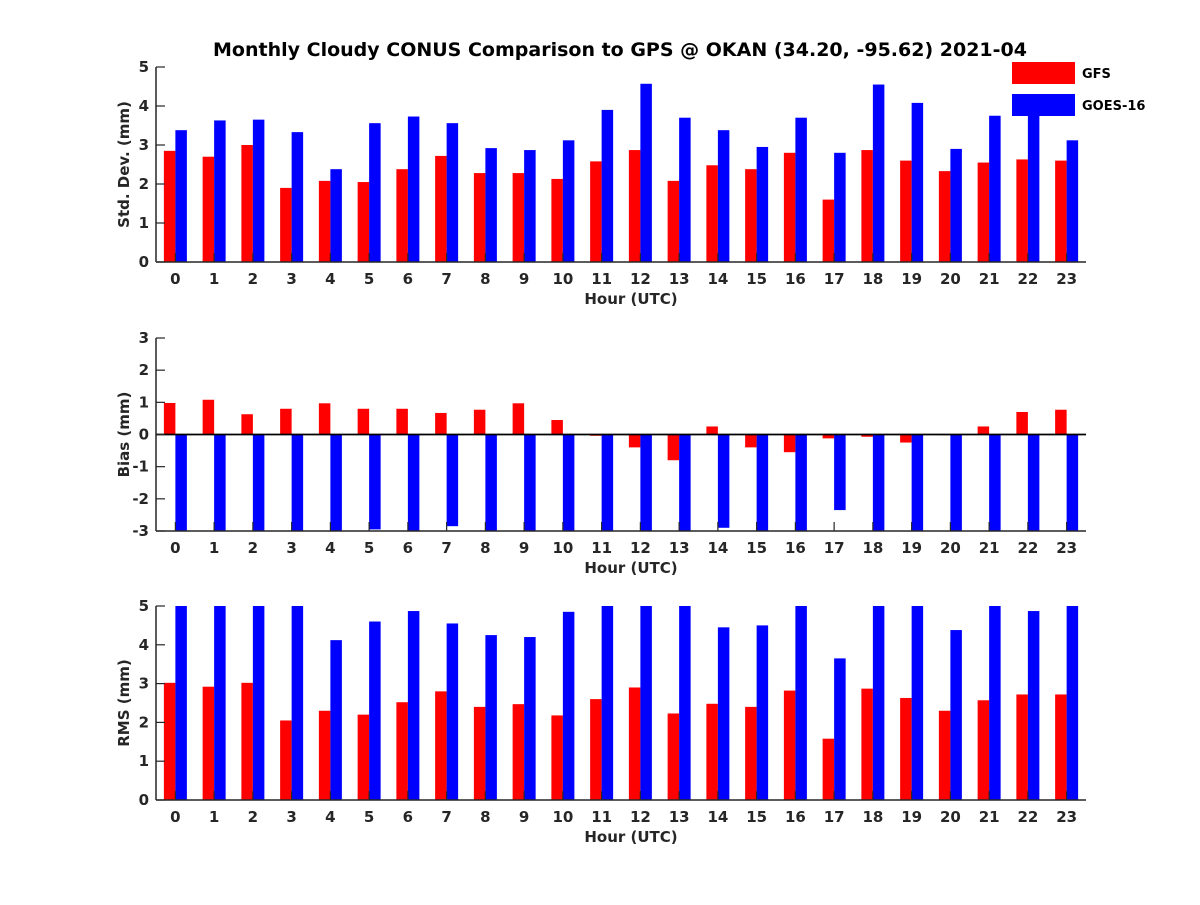  What do you see at coordinates (144, 435) in the screenshot?
I see `y-tick-label: 0` at bounding box center [144, 435].